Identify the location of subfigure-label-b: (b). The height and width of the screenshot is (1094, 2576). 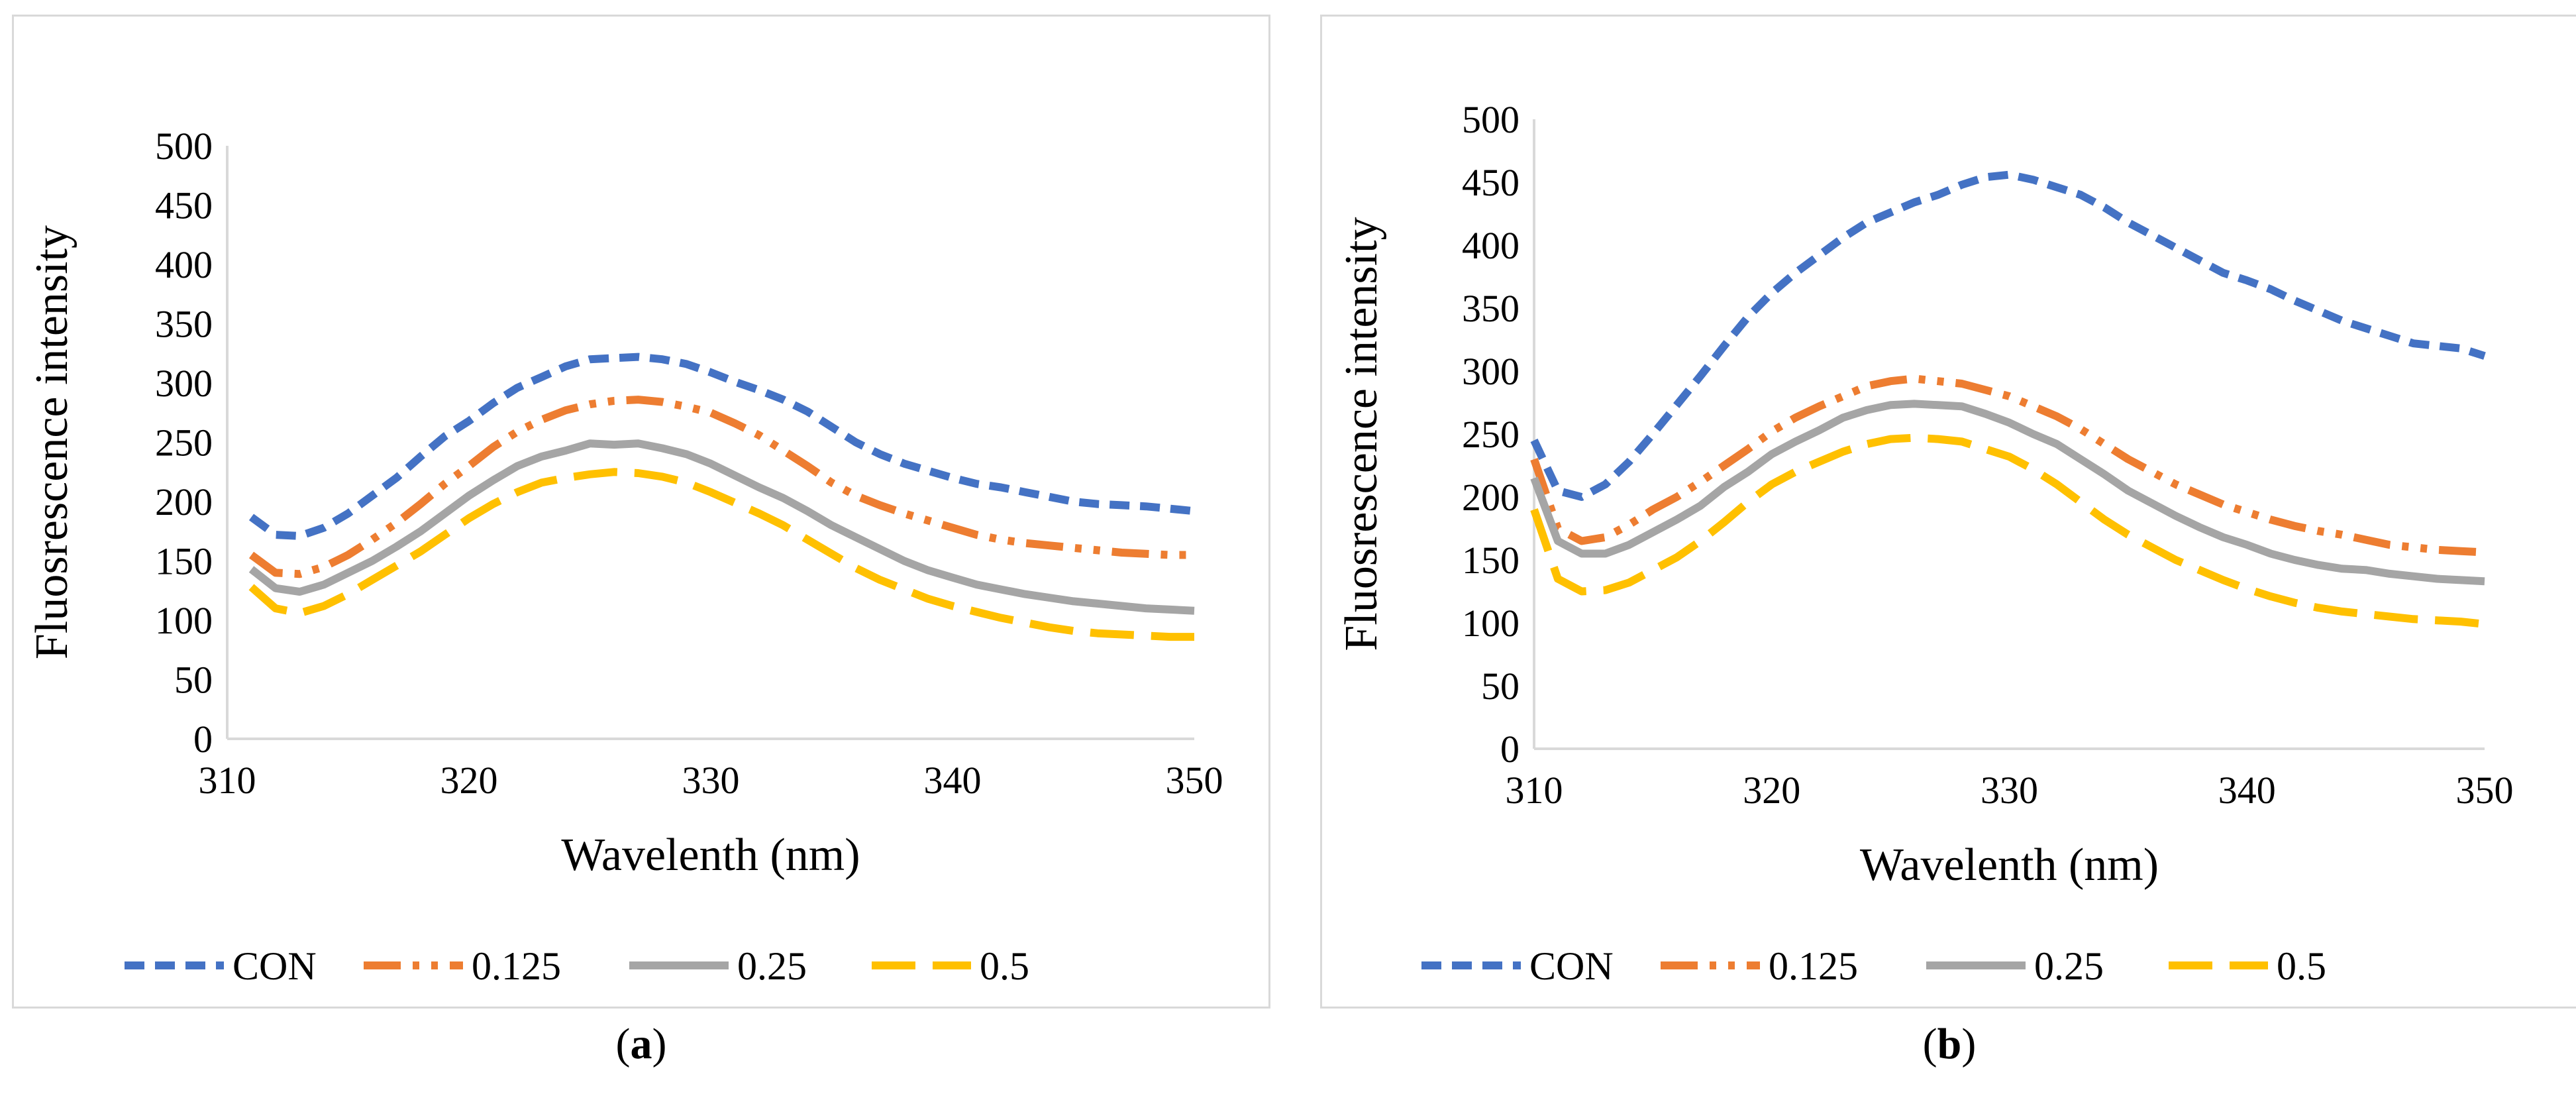
(1949, 1044).